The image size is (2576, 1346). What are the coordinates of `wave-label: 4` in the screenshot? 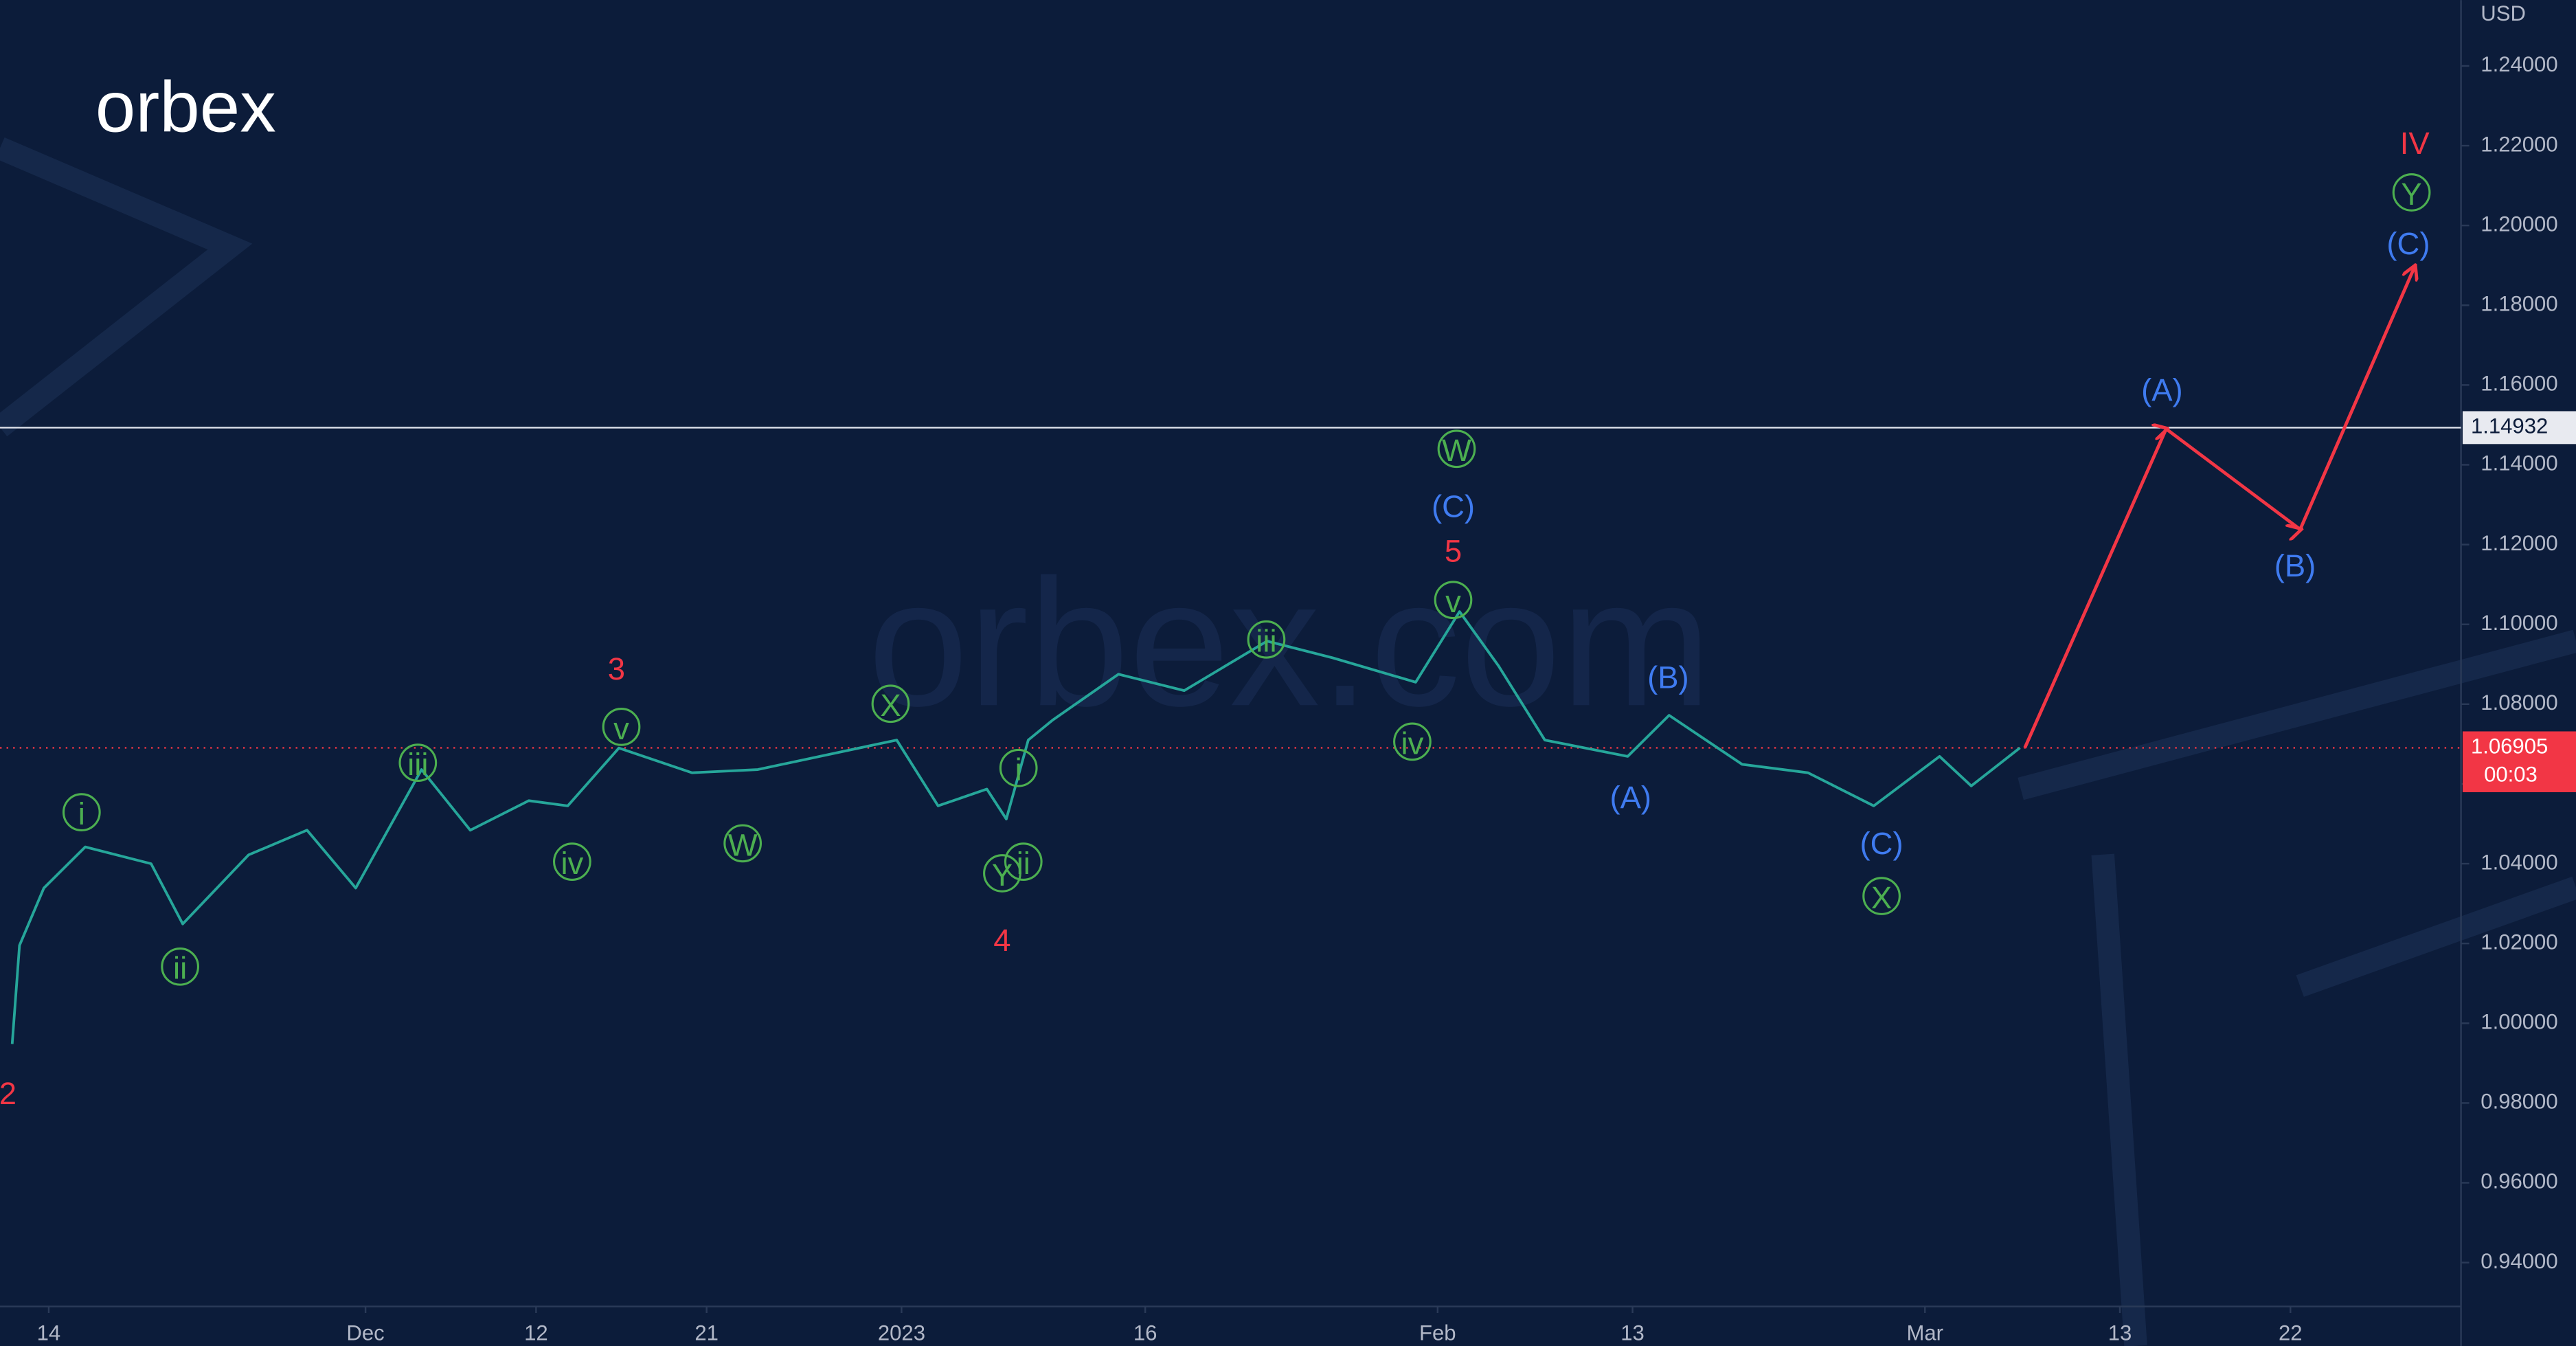 It's located at (1001, 940).